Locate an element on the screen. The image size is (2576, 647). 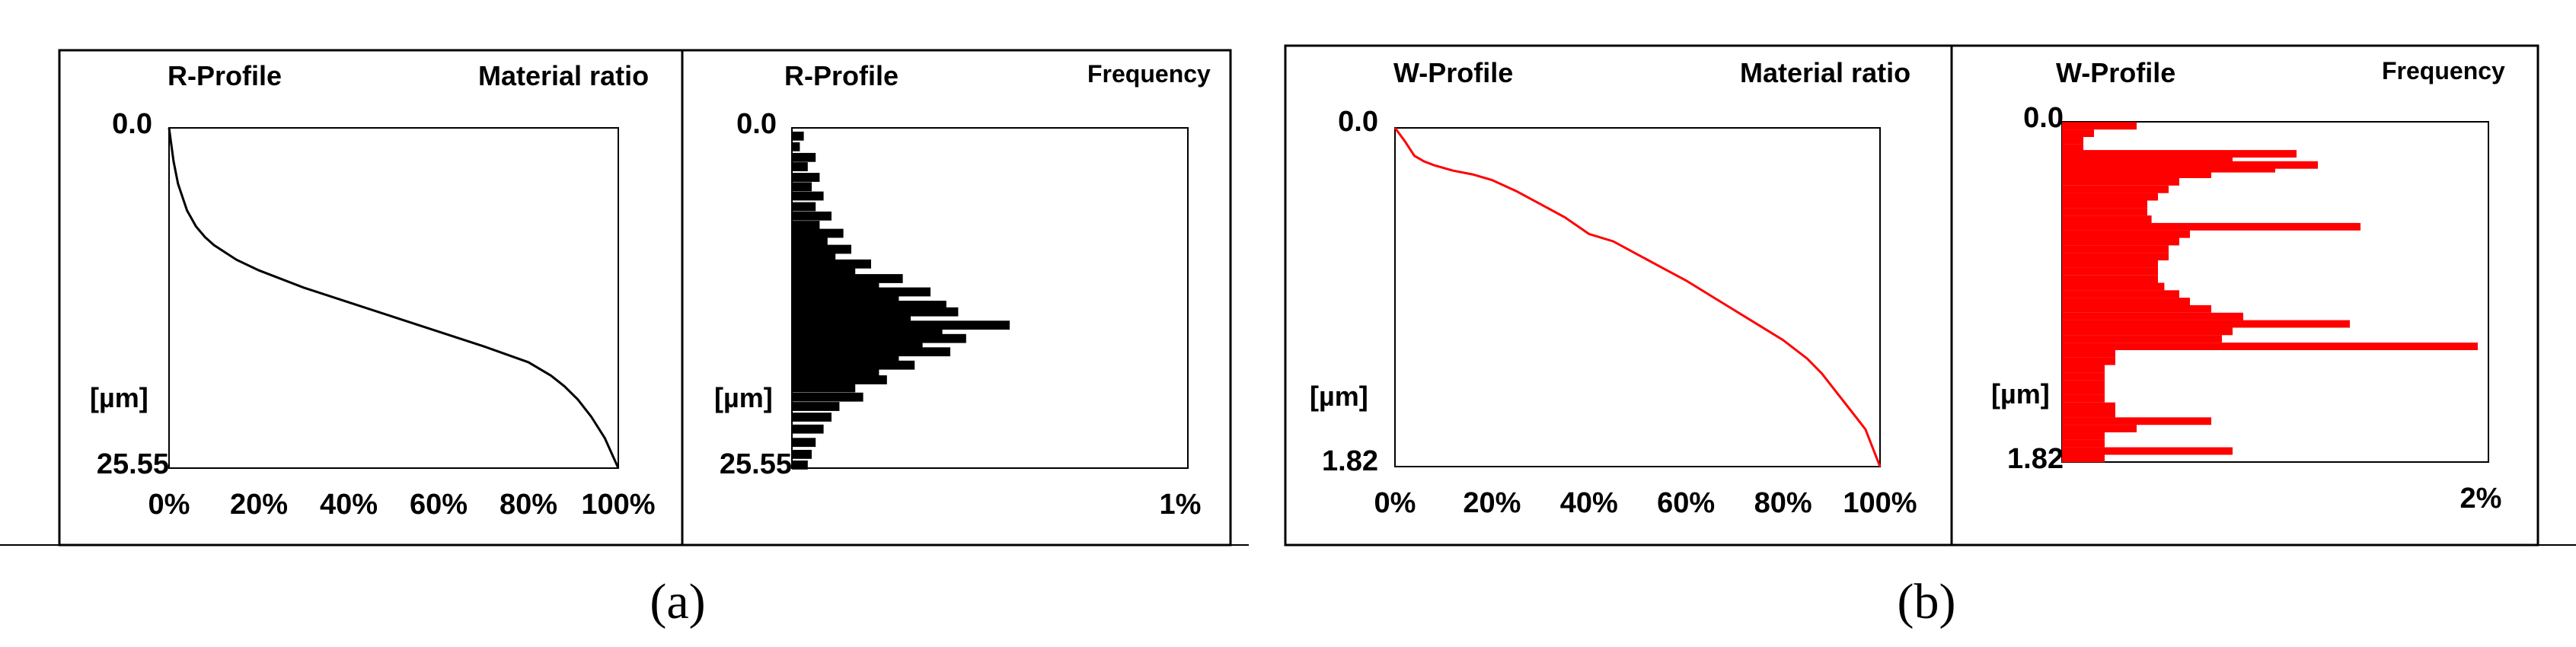
chart-b1-x-tick-label: 0% is located at coordinates (1395, 503).